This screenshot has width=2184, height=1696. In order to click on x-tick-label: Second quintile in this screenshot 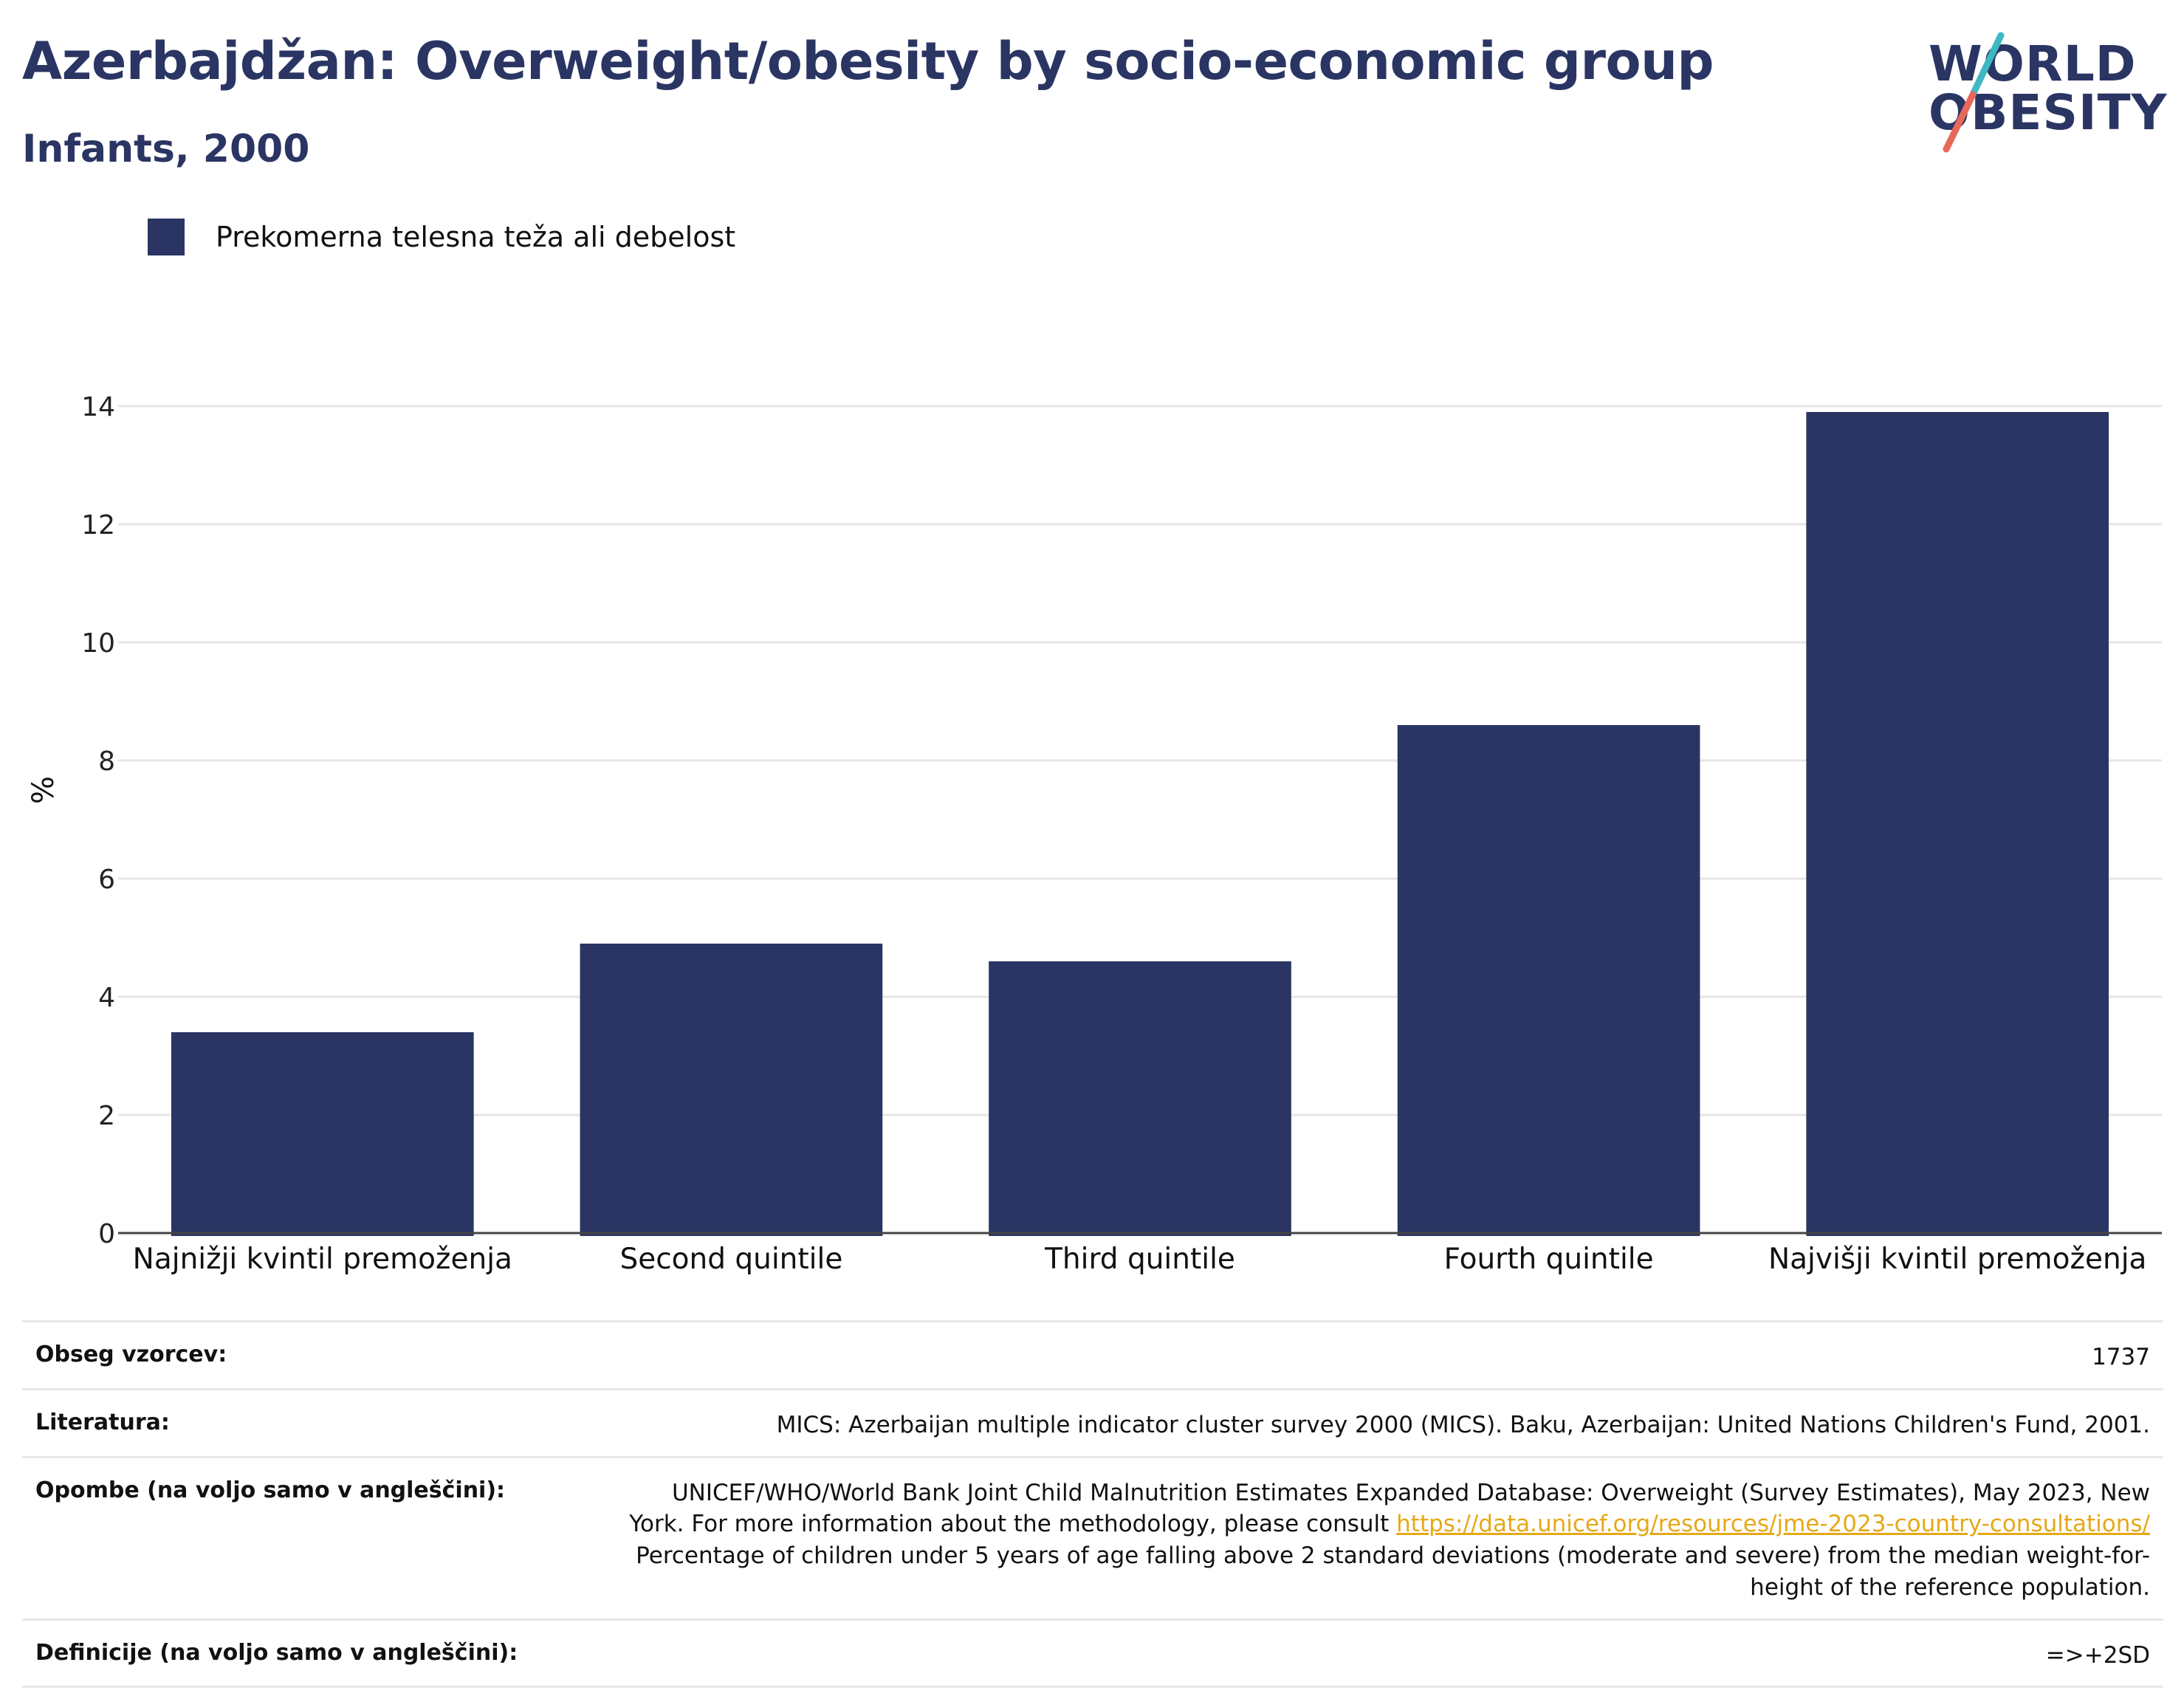, I will do `click(731, 1259)`.